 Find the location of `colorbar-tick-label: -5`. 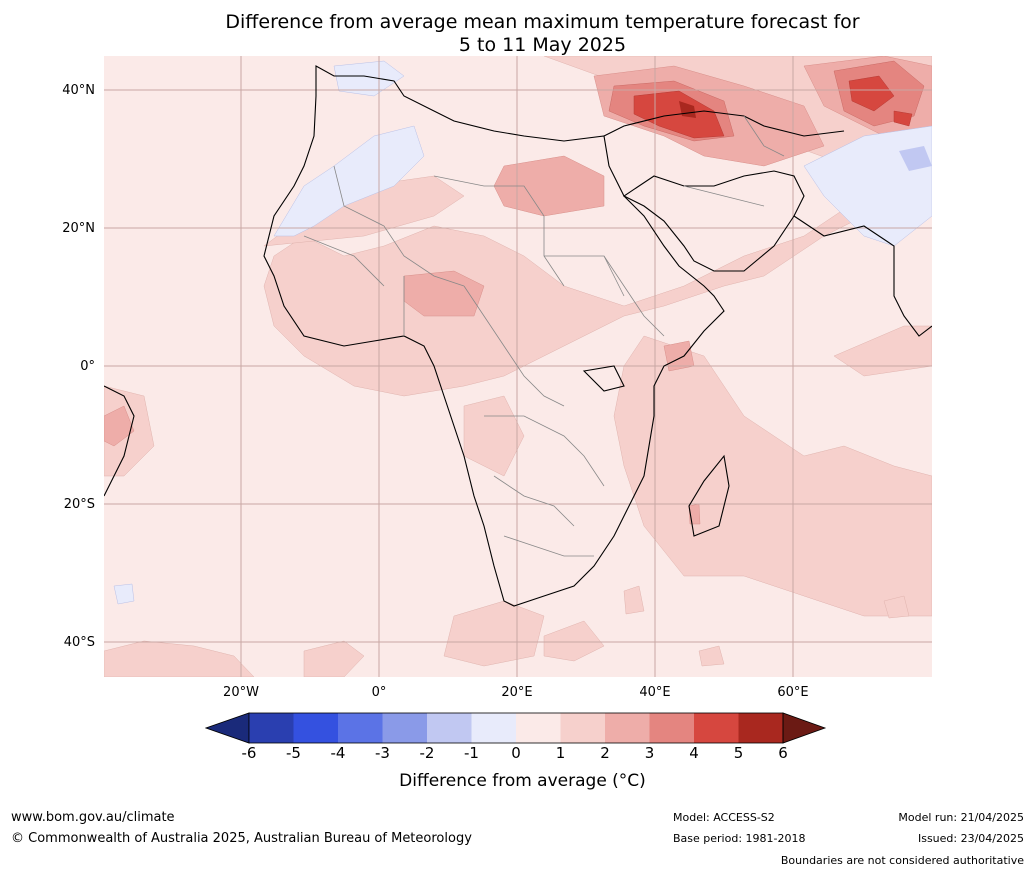

colorbar-tick-label: -5 is located at coordinates (293, 753).